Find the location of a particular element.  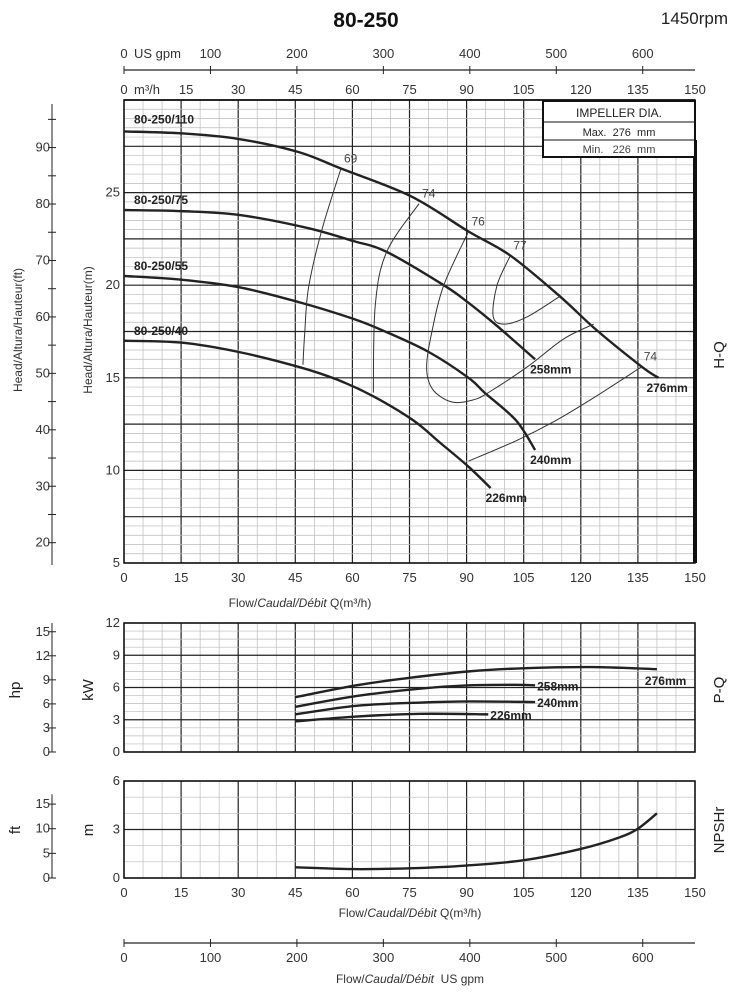

secondary-tick-label: 50 is located at coordinates (43, 372).